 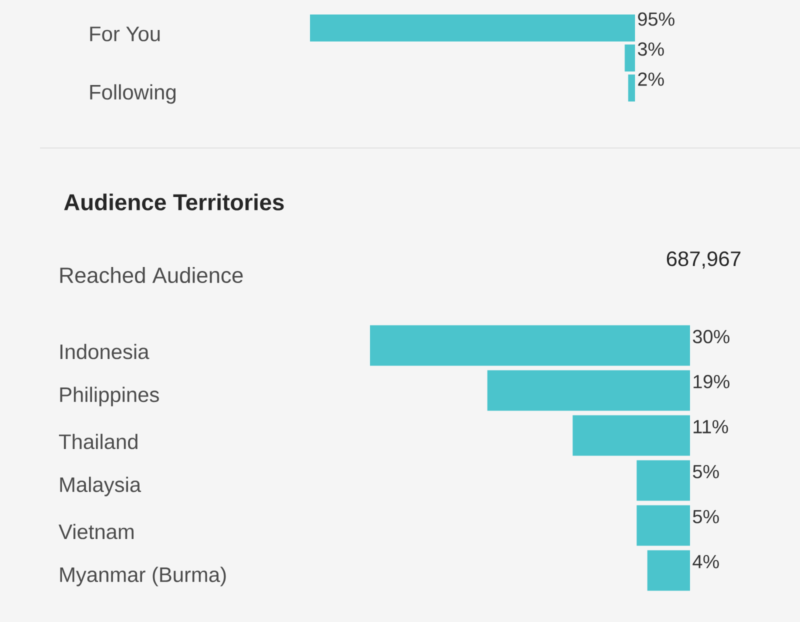 I want to click on y-tick-label: Thailand, so click(x=98, y=442).